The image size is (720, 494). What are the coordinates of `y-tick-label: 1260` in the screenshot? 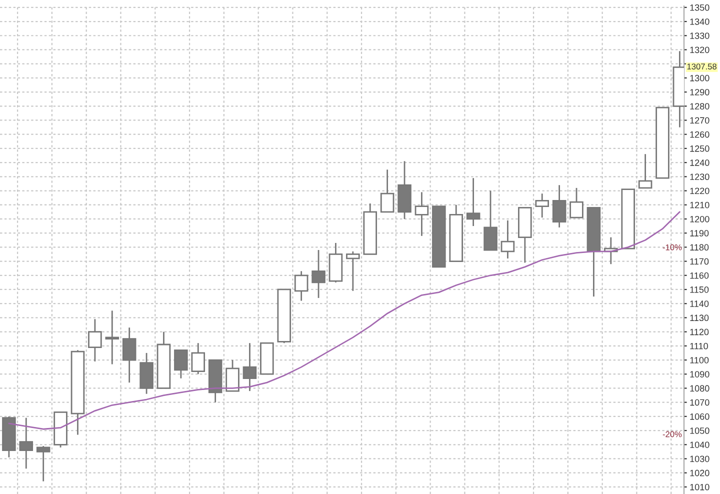 It's located at (700, 134).